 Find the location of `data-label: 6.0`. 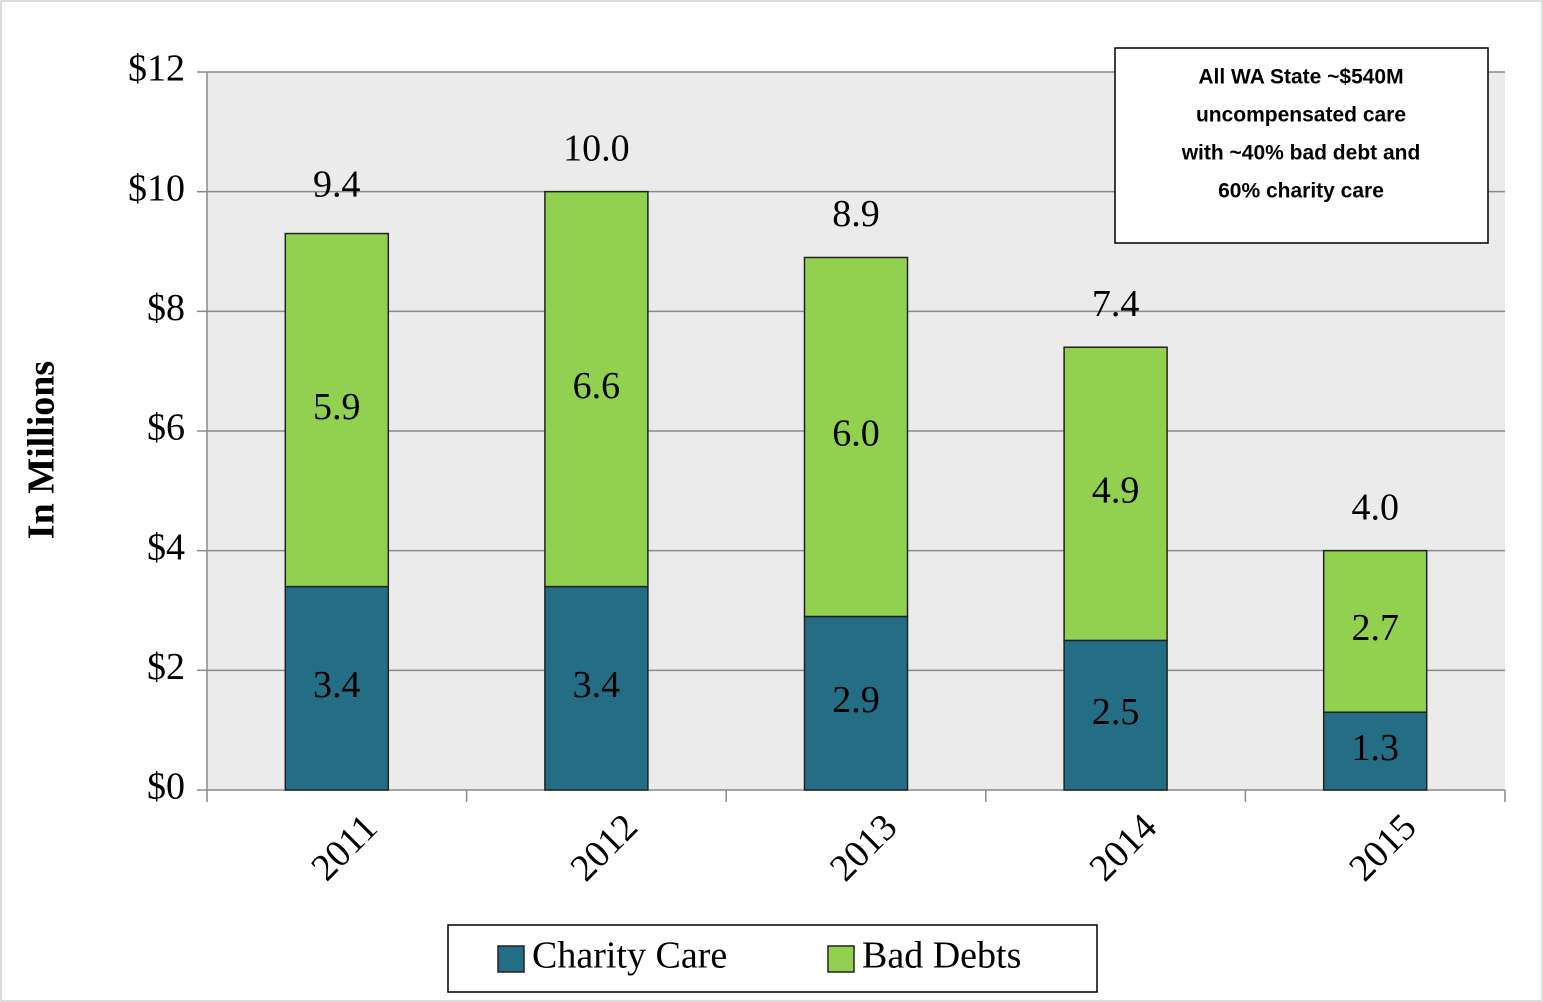

data-label: 6.0 is located at coordinates (856, 434).